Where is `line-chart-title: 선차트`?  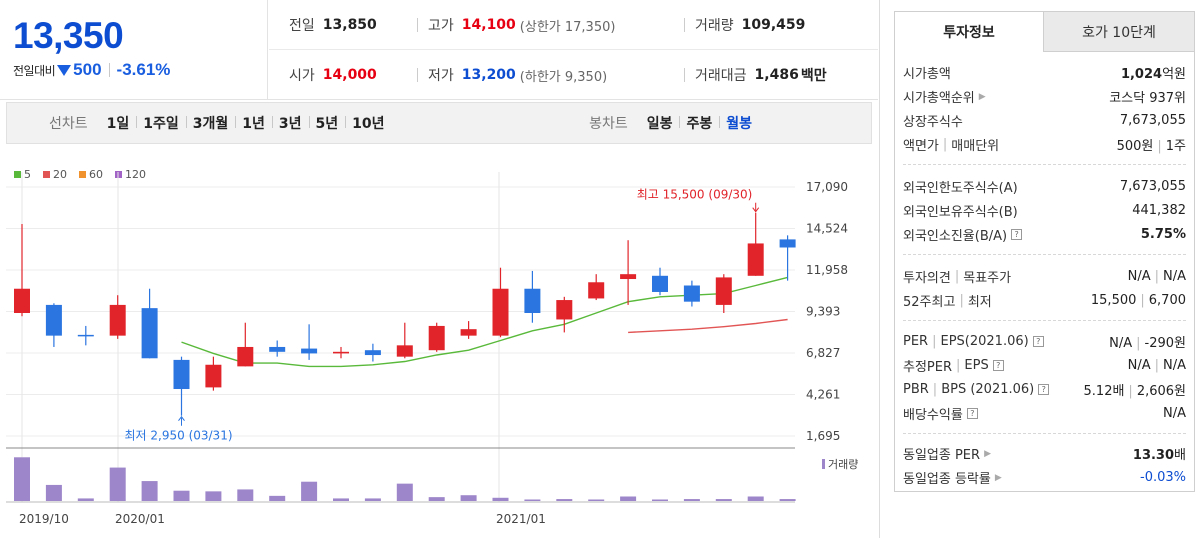 line-chart-title: 선차트 is located at coordinates (68, 124).